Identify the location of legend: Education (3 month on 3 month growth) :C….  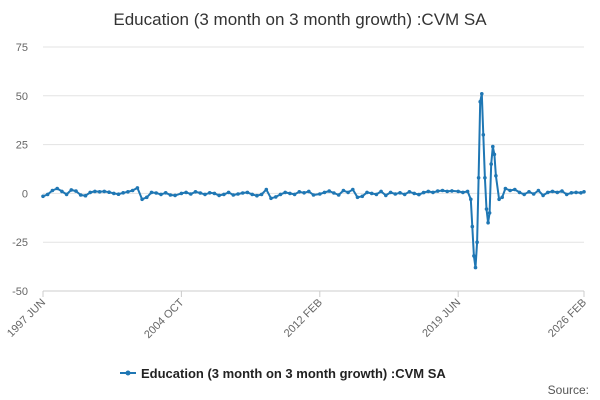
(283, 373).